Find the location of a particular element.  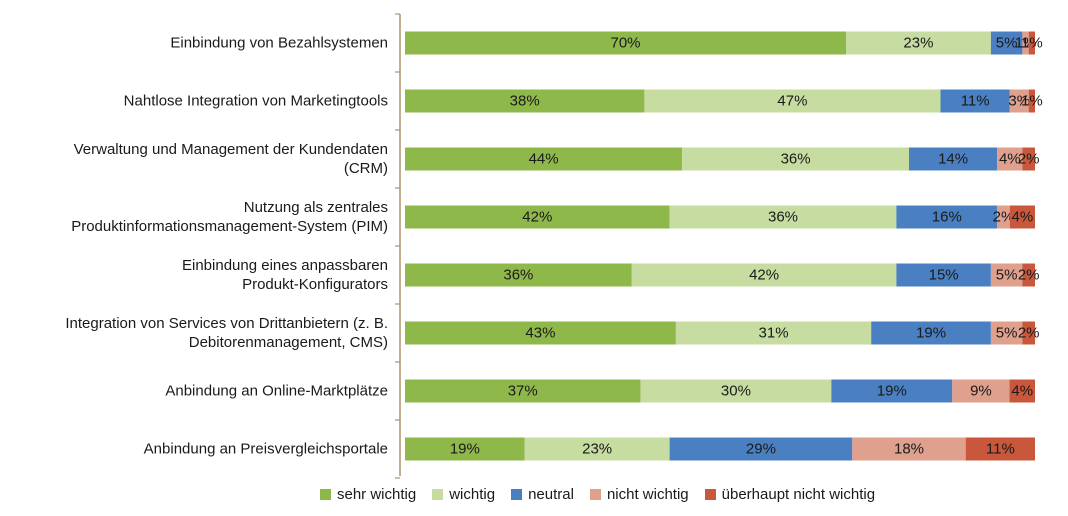

category-label: Nutzung als zentrales is located at coordinates (316, 207).